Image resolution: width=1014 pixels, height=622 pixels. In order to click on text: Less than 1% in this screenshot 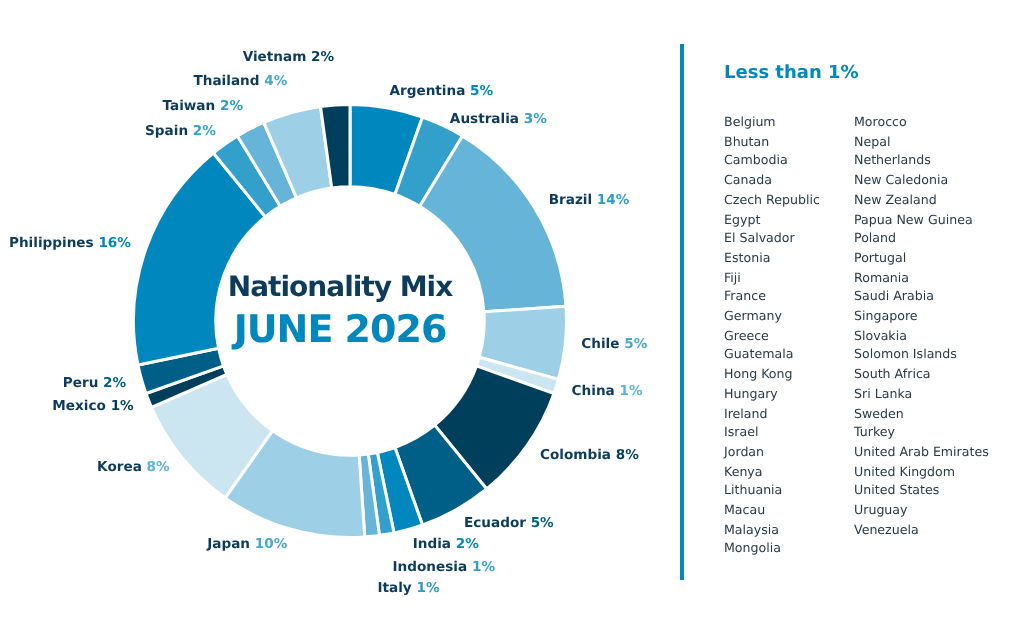, I will do `click(791, 74)`.